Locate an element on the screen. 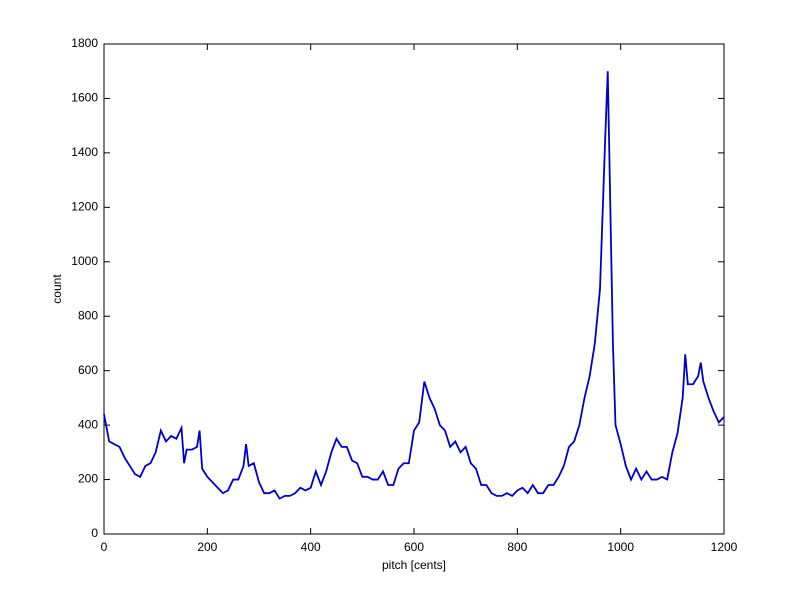 The height and width of the screenshot is (600, 800). y-tick-label: 400 is located at coordinates (88, 424).